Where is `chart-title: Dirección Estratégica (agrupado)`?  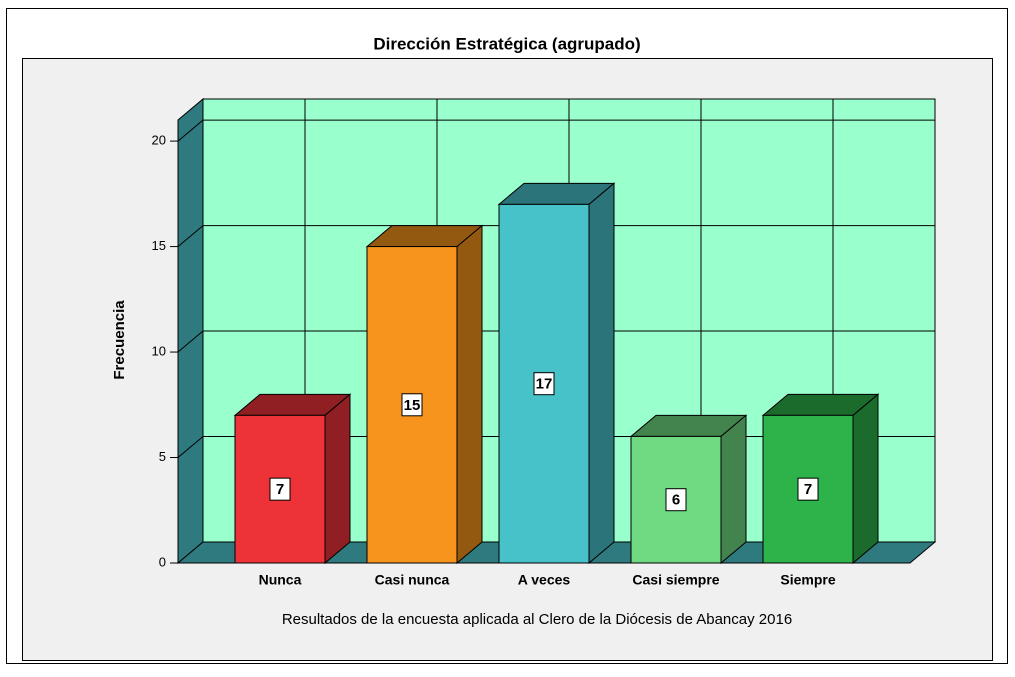 chart-title: Dirección Estratégica (agrupado) is located at coordinates (506, 43).